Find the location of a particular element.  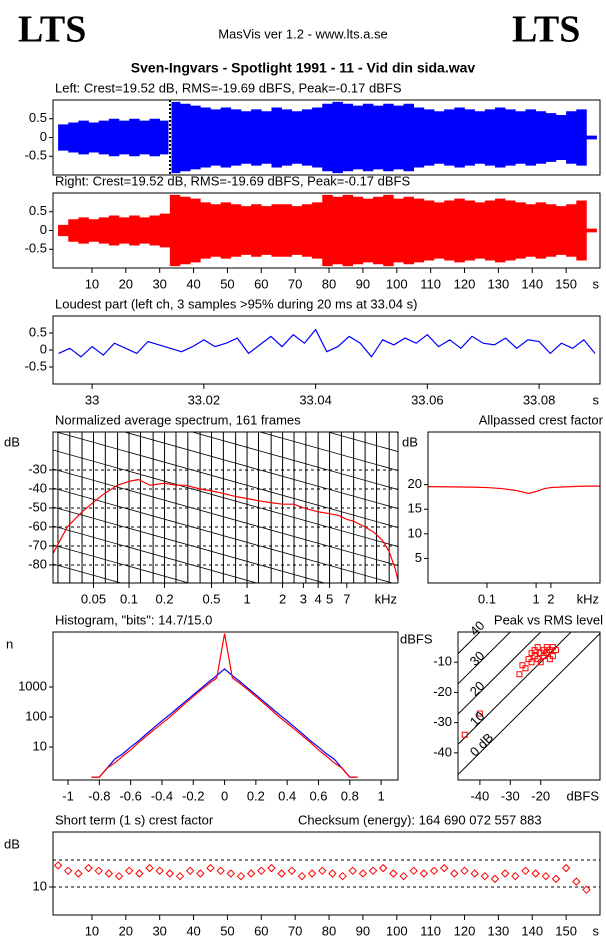

chart-title: Histogram, "bits": 14.7/15.0 is located at coordinates (133, 619).